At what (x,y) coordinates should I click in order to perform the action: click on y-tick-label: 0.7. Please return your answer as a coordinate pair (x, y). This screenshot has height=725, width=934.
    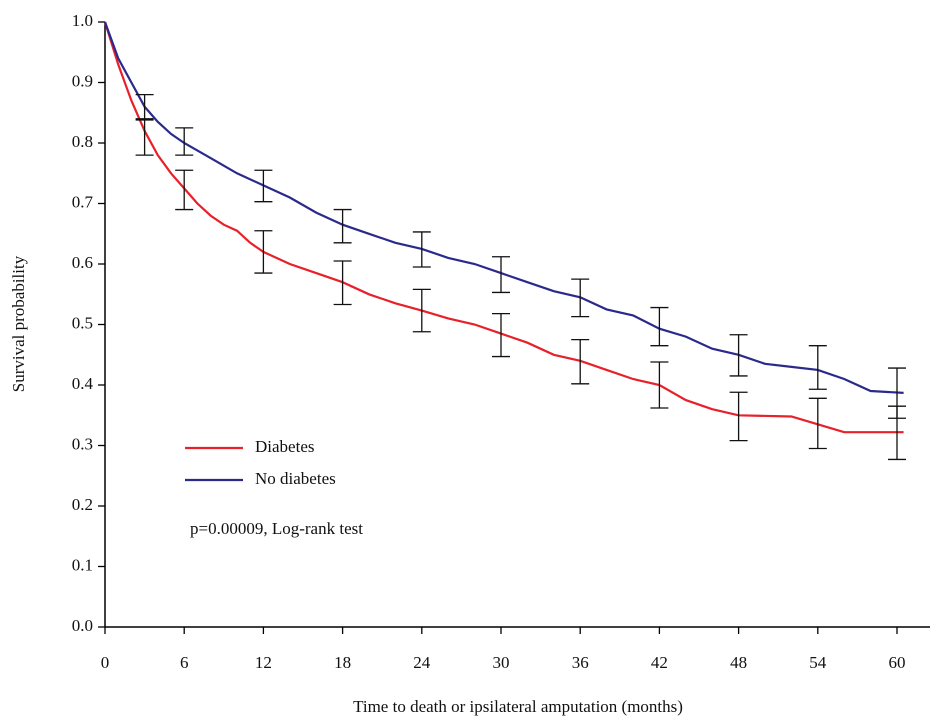
    Looking at the image, I should click on (83, 201).